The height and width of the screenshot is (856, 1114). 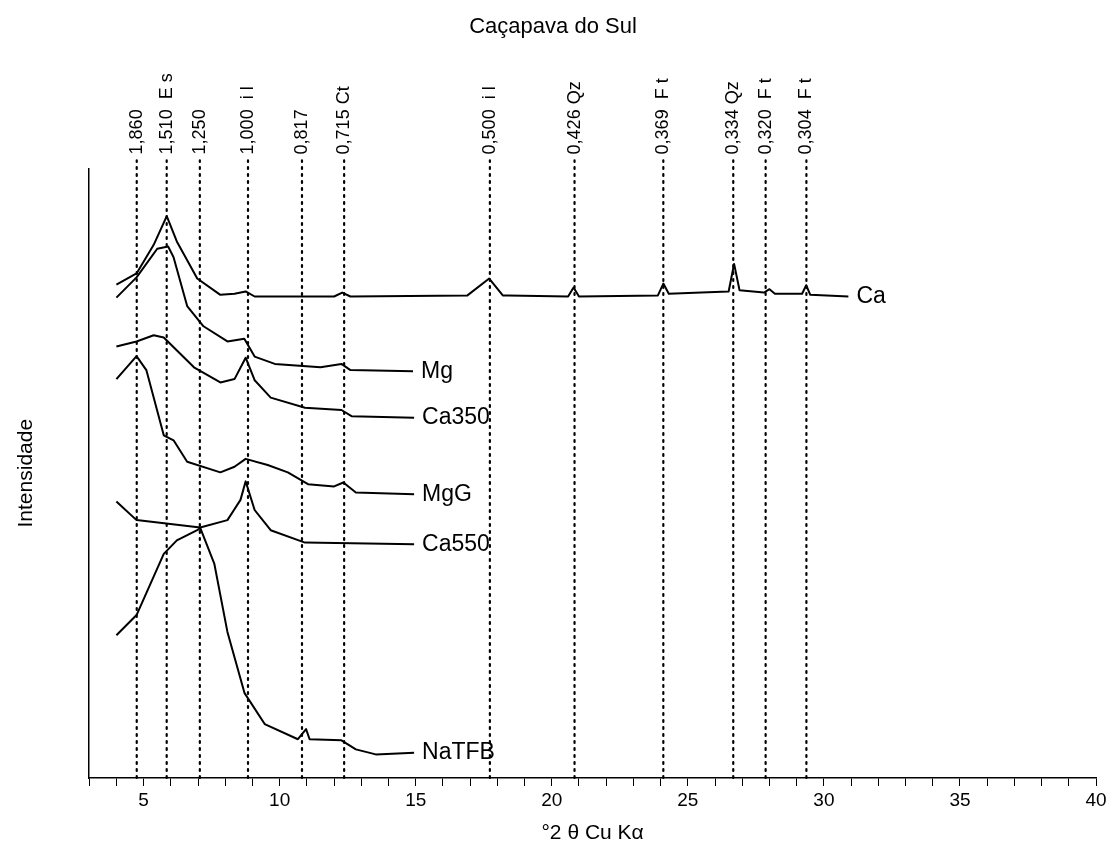 What do you see at coordinates (25, 473) in the screenshot?
I see `y-axis-title: Intensidade` at bounding box center [25, 473].